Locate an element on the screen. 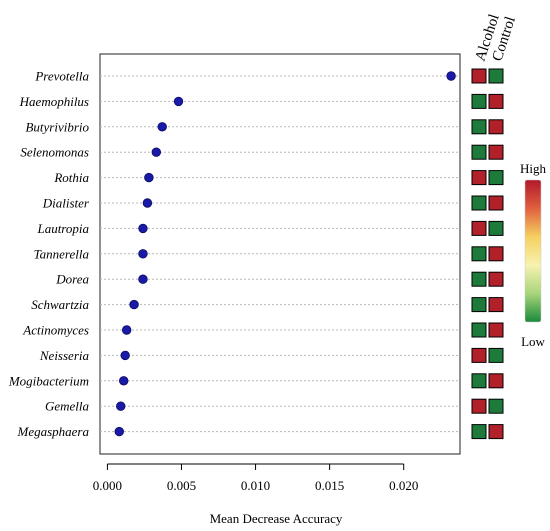 This screenshot has height=531, width=550. category-label: Megasphaera is located at coordinates (53, 431).